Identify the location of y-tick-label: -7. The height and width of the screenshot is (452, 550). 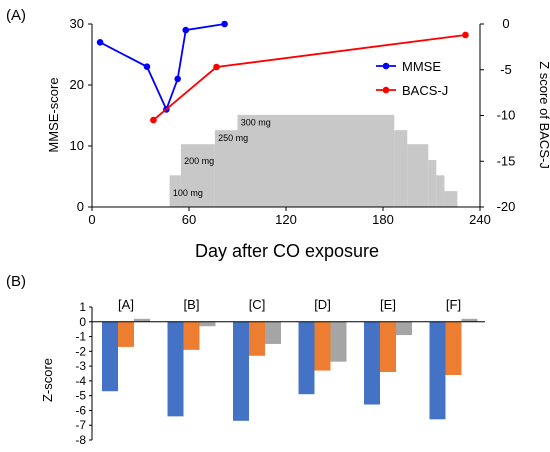
(80, 425).